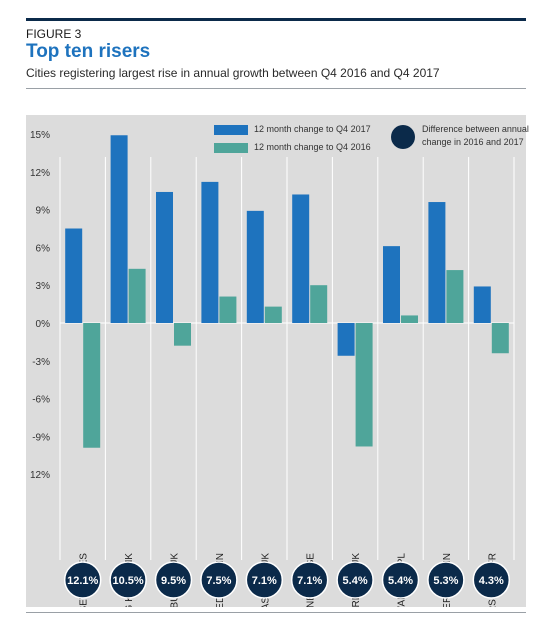  I want to click on y-tick-label: -9%, so click(41, 437).